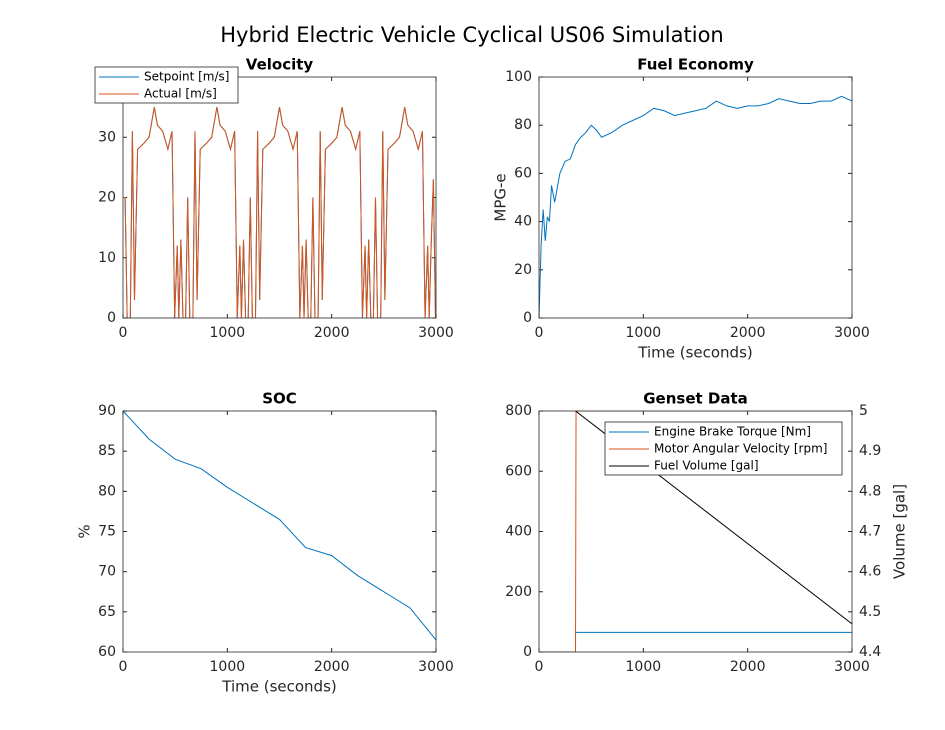  What do you see at coordinates (186, 77) in the screenshot?
I see `legend-label: Setpoint [m/s]` at bounding box center [186, 77].